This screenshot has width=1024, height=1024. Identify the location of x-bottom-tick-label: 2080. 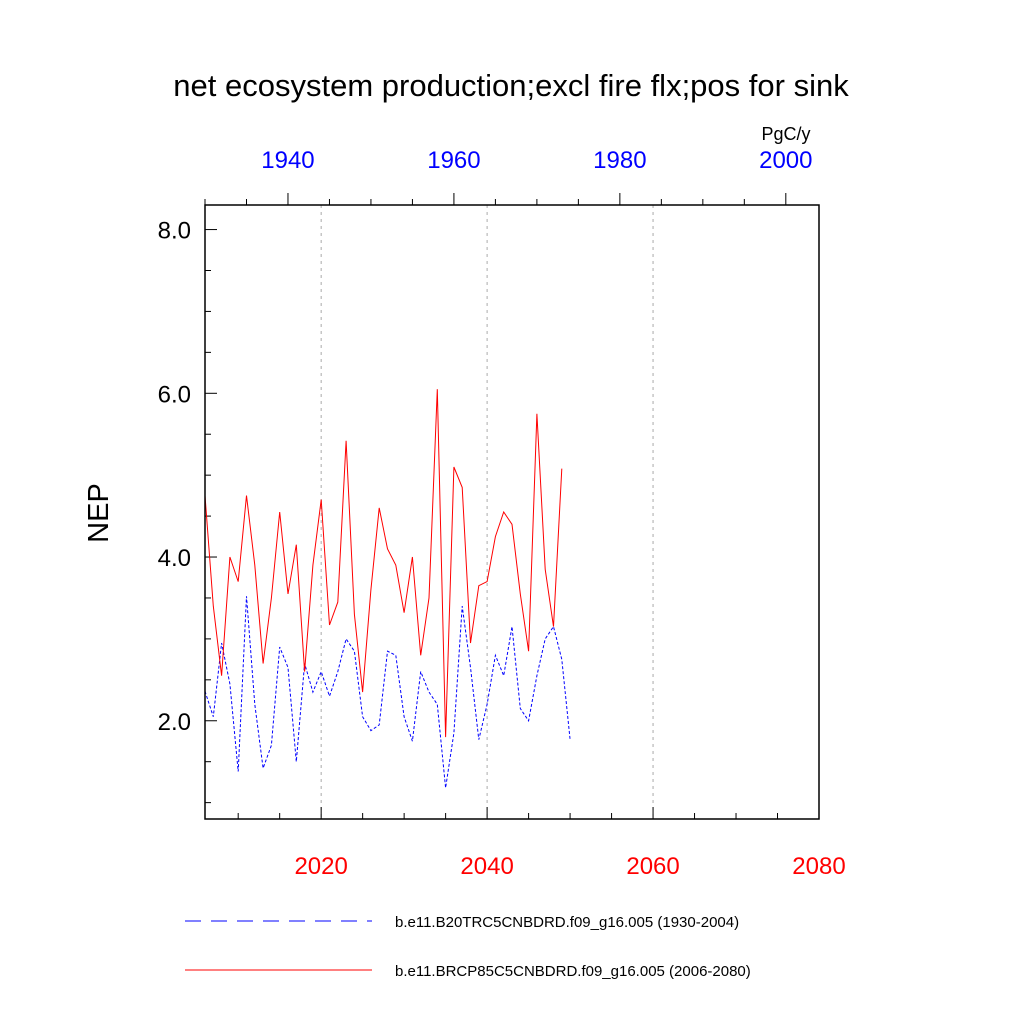
(818, 866).